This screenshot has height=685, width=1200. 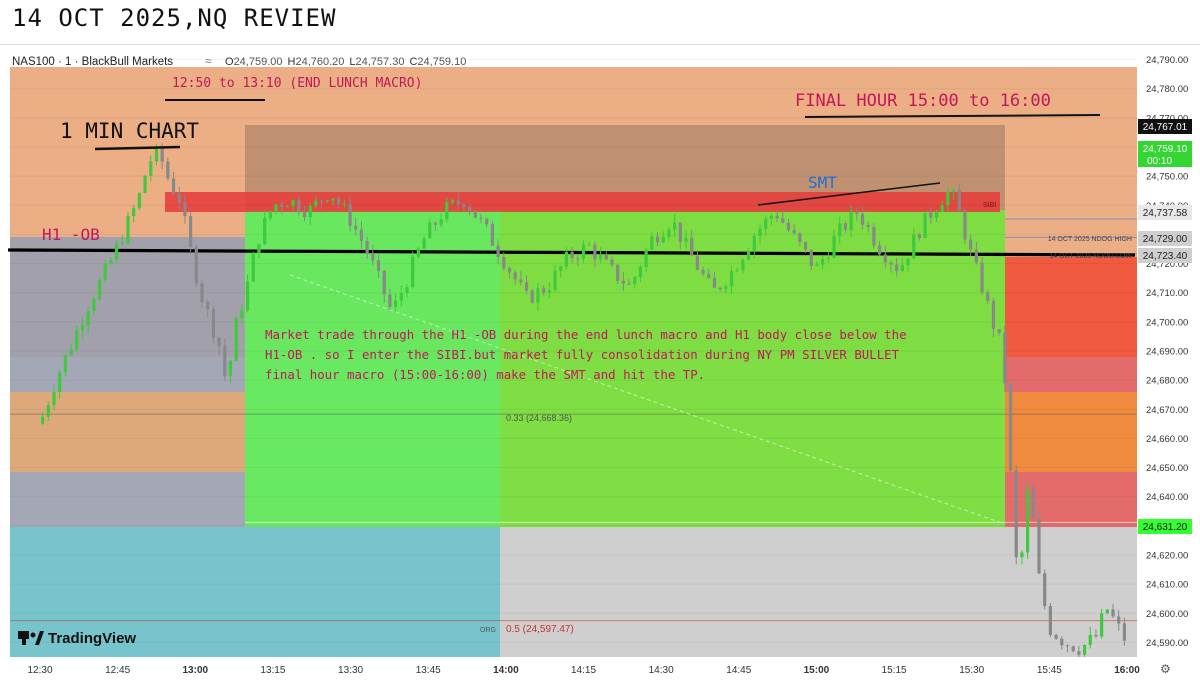 I want to click on y-tick-label: 24,610.00, so click(x=1167, y=585).